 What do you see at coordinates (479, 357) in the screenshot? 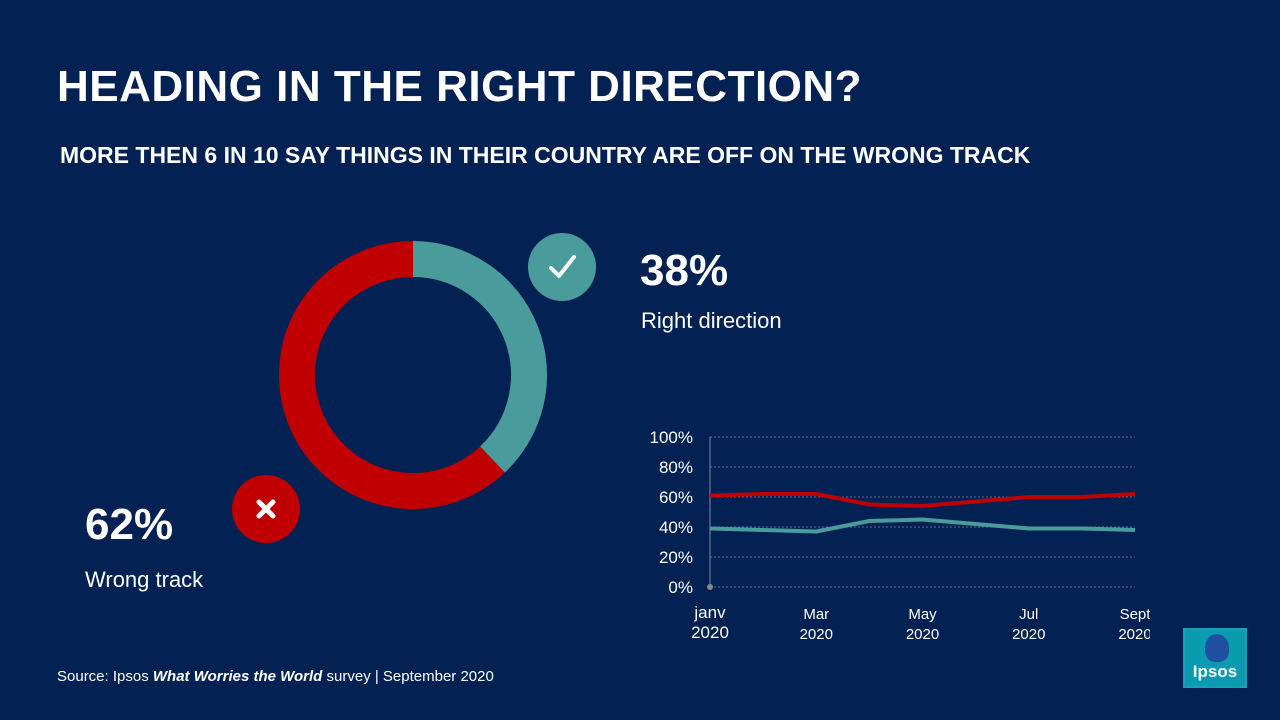
I see `donut-slice-right-direction` at bounding box center [479, 357].